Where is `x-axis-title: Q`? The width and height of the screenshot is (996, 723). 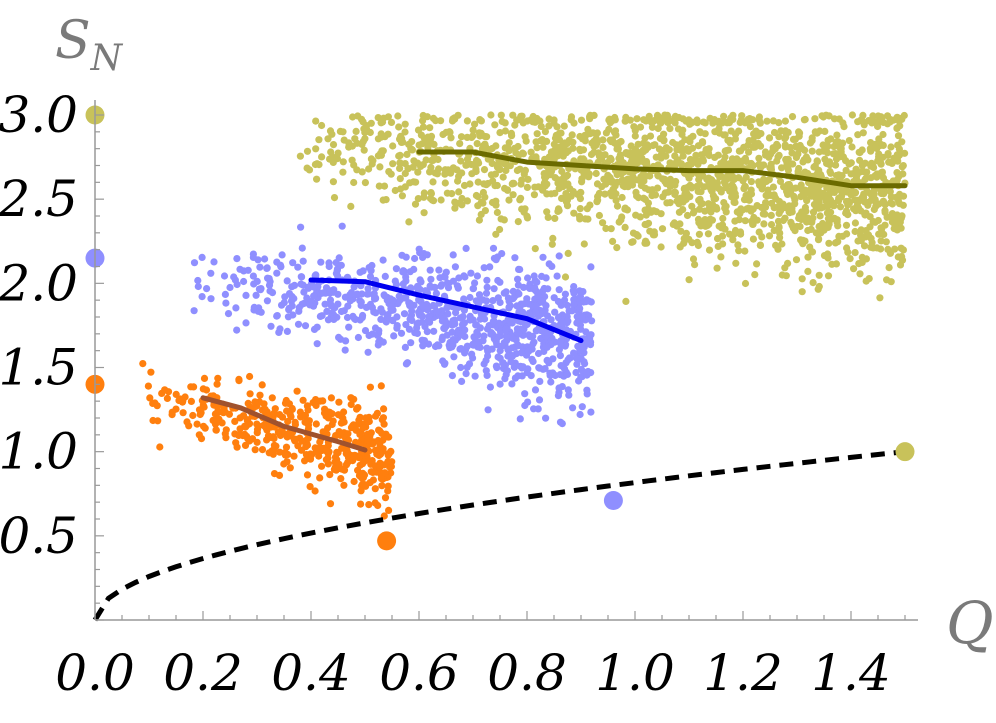 x-axis-title: Q is located at coordinates (970, 623).